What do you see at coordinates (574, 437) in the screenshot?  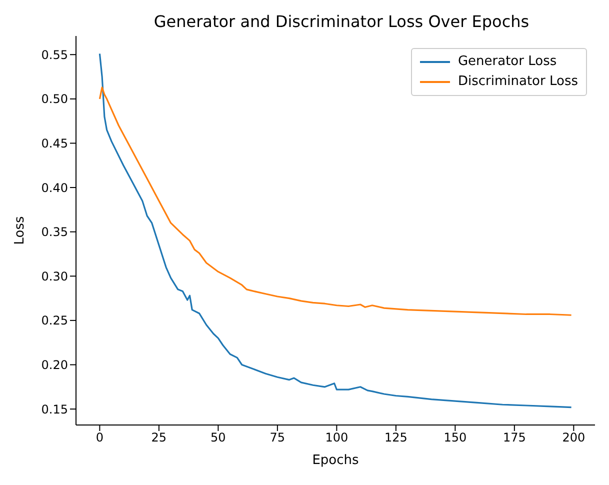 I see `x-tick-label: 200` at bounding box center [574, 437].